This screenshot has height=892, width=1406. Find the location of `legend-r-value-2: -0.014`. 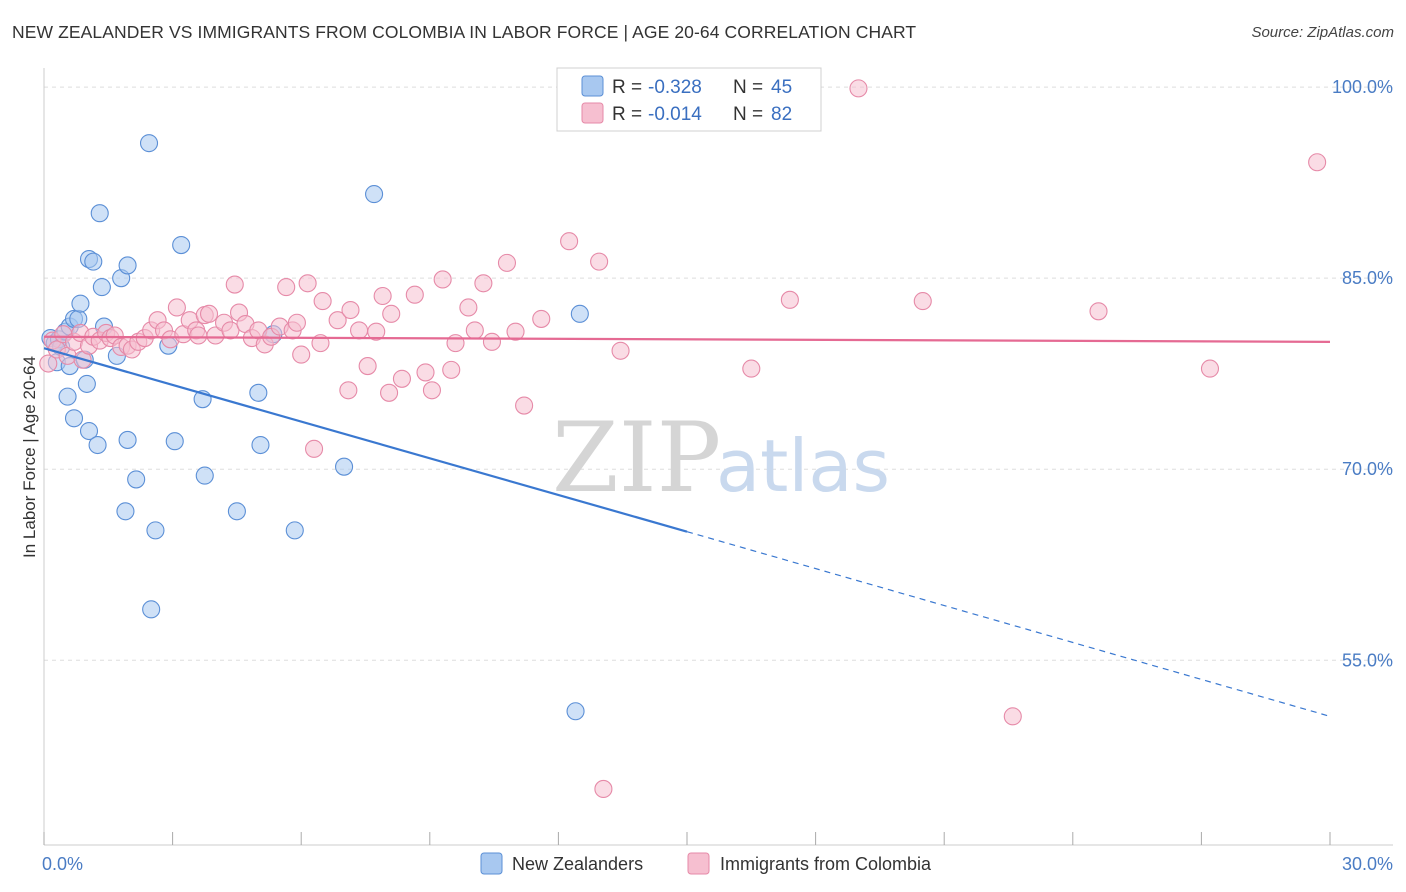

legend-r-value-2: -0.014 is located at coordinates (675, 114).